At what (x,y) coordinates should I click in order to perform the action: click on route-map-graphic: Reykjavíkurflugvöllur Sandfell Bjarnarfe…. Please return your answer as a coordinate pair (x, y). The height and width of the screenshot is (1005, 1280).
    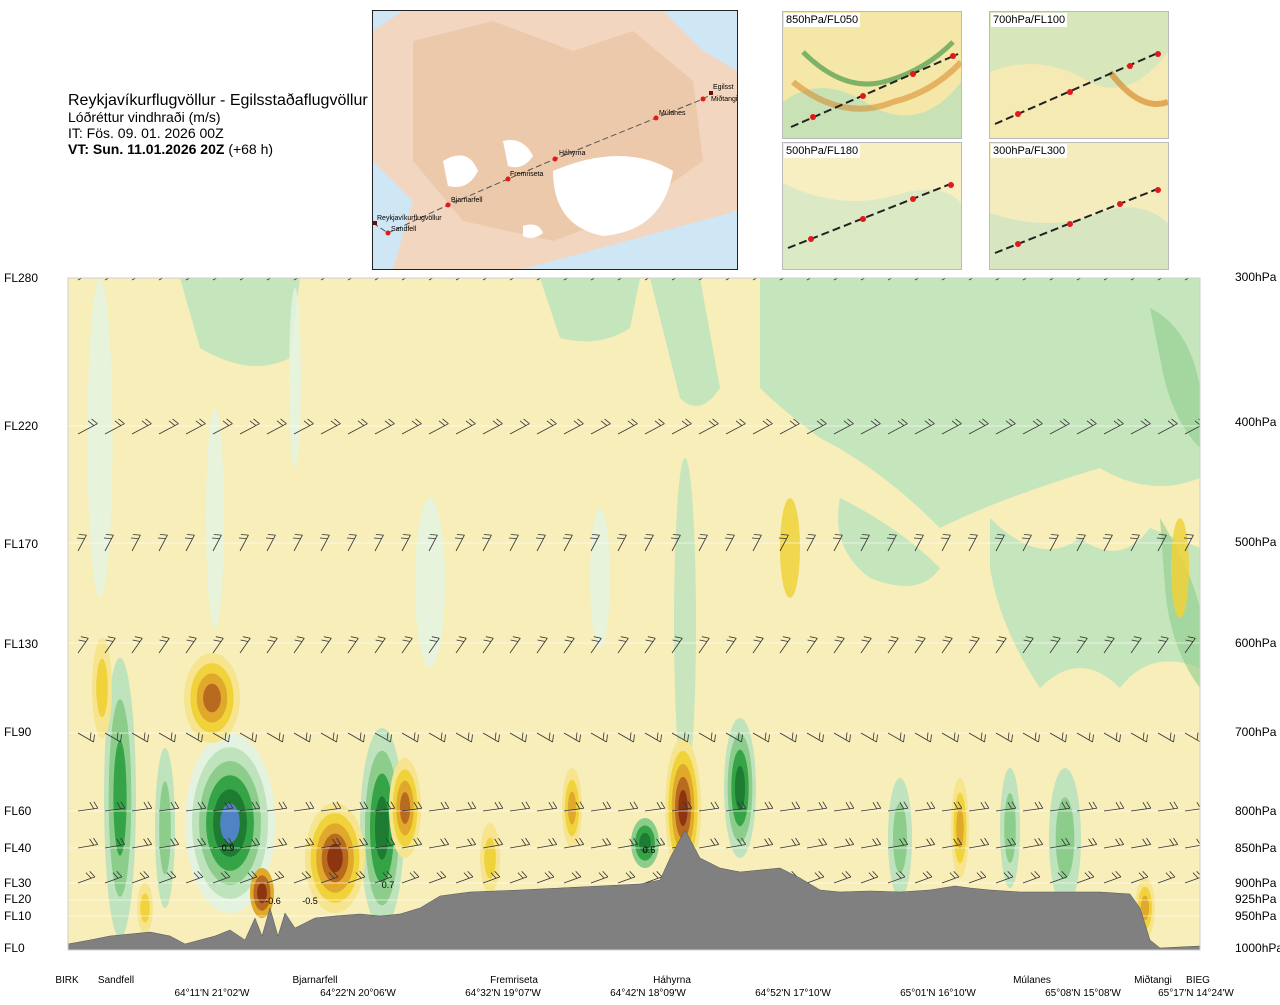
    Looking at the image, I should click on (555, 140).